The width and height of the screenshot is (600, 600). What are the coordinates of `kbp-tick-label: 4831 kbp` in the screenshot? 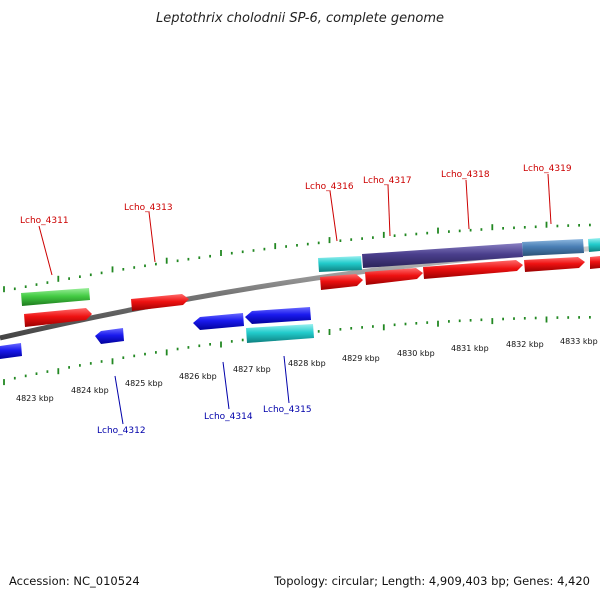 It's located at (470, 348).